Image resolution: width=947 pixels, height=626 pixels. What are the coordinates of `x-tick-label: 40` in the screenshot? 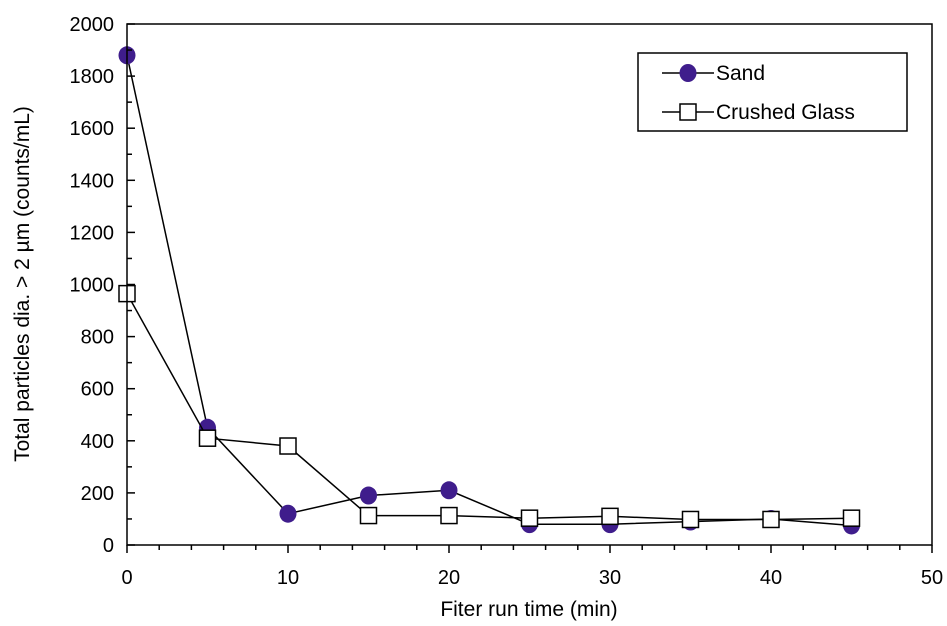 It's located at (771, 578).